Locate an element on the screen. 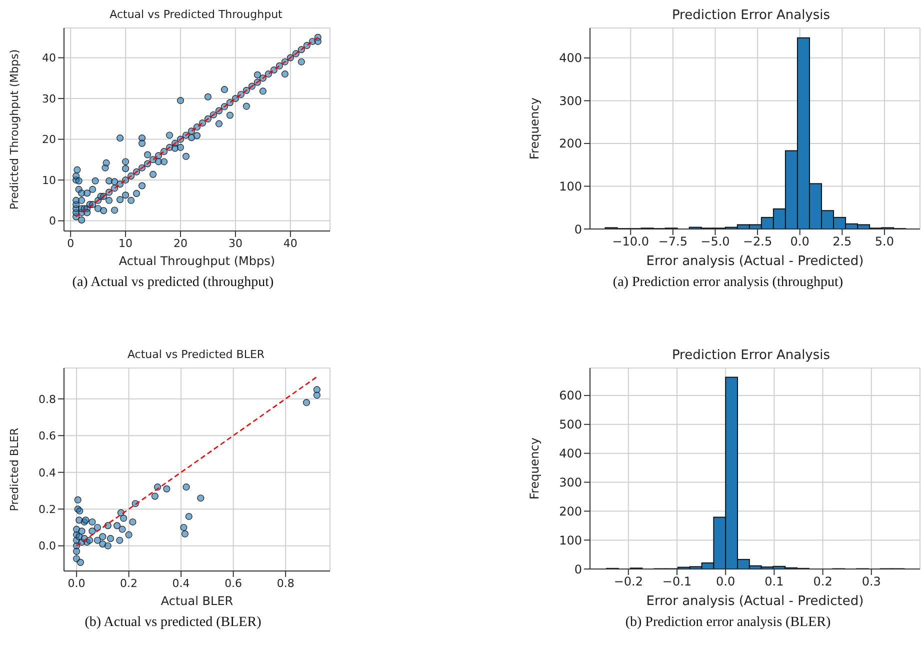  x-tick-label: 0.4 is located at coordinates (181, 583).